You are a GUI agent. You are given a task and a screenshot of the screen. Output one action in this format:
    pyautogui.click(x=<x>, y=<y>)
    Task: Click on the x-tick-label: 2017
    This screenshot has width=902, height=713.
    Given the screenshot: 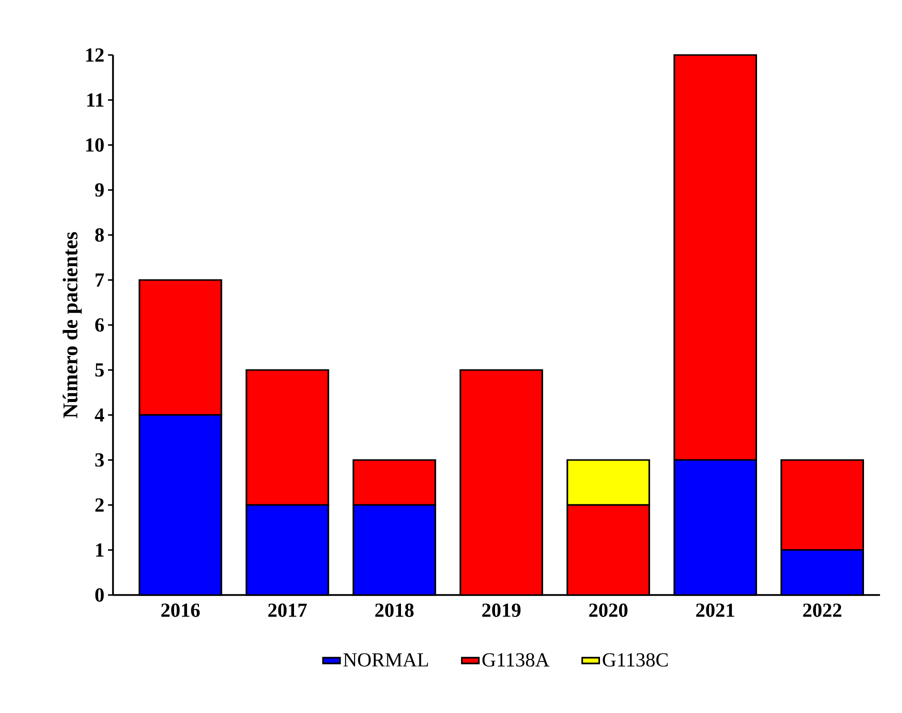 What is the action you would take?
    pyautogui.click(x=287, y=610)
    